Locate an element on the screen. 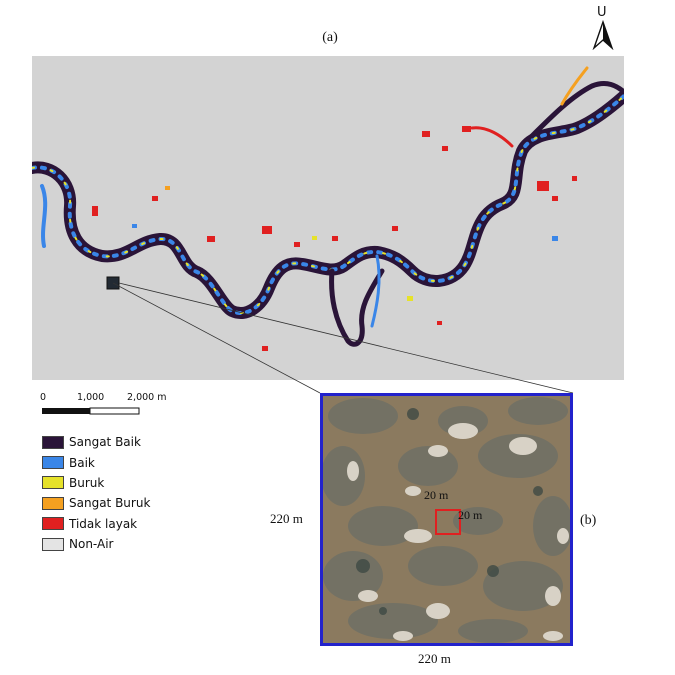  legend-label: Sangat Baik is located at coordinates (105, 442).